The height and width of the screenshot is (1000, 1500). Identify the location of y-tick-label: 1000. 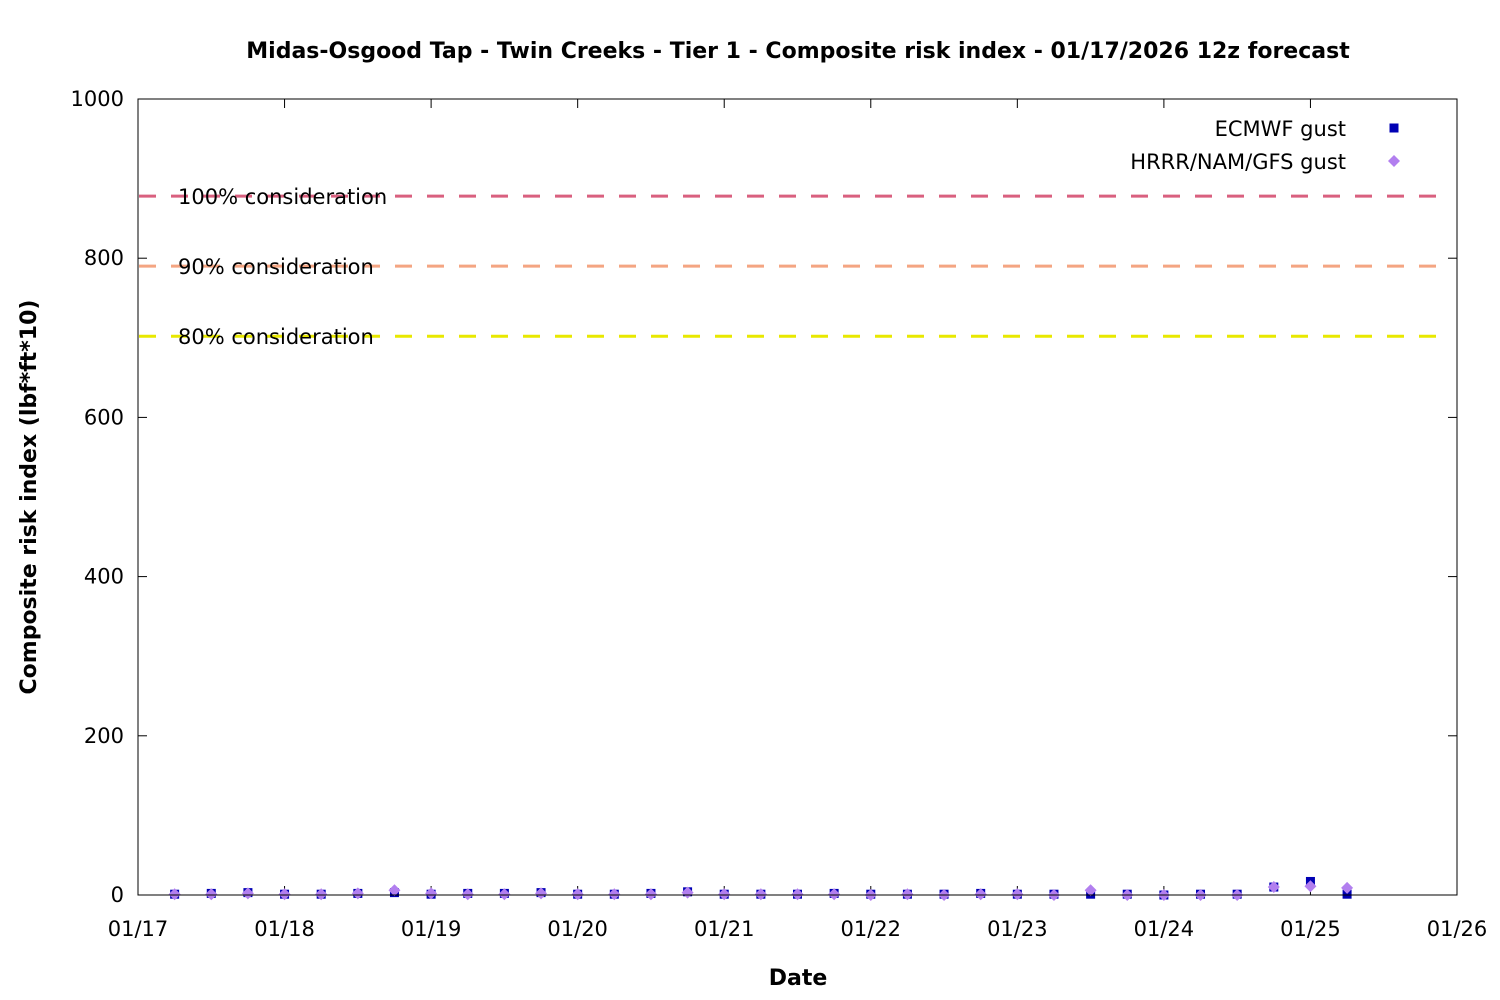
(97, 99).